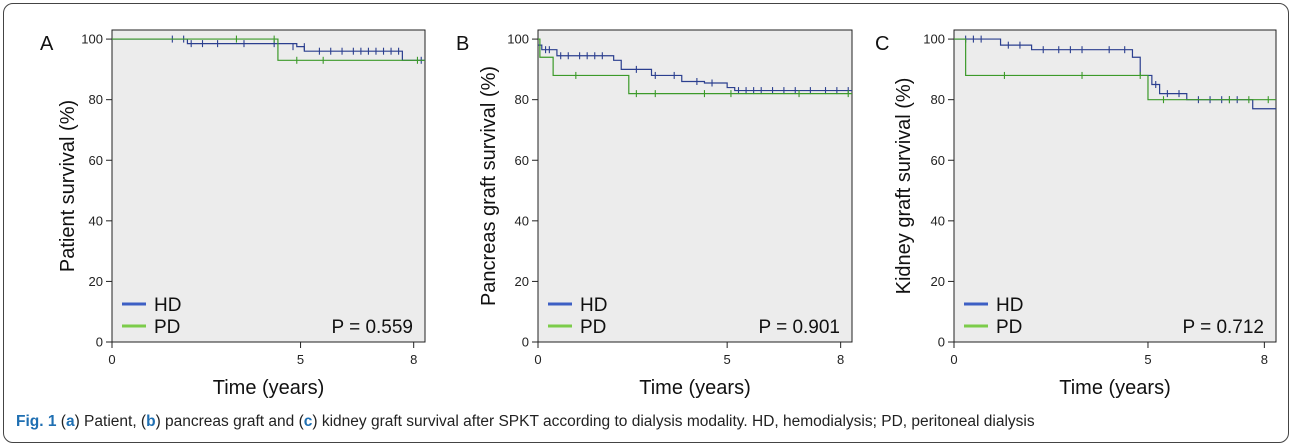 This screenshot has height=447, width=1294. What do you see at coordinates (489, 186) in the screenshot?
I see `y-axis-label: Pancreas graft survival (%)` at bounding box center [489, 186].